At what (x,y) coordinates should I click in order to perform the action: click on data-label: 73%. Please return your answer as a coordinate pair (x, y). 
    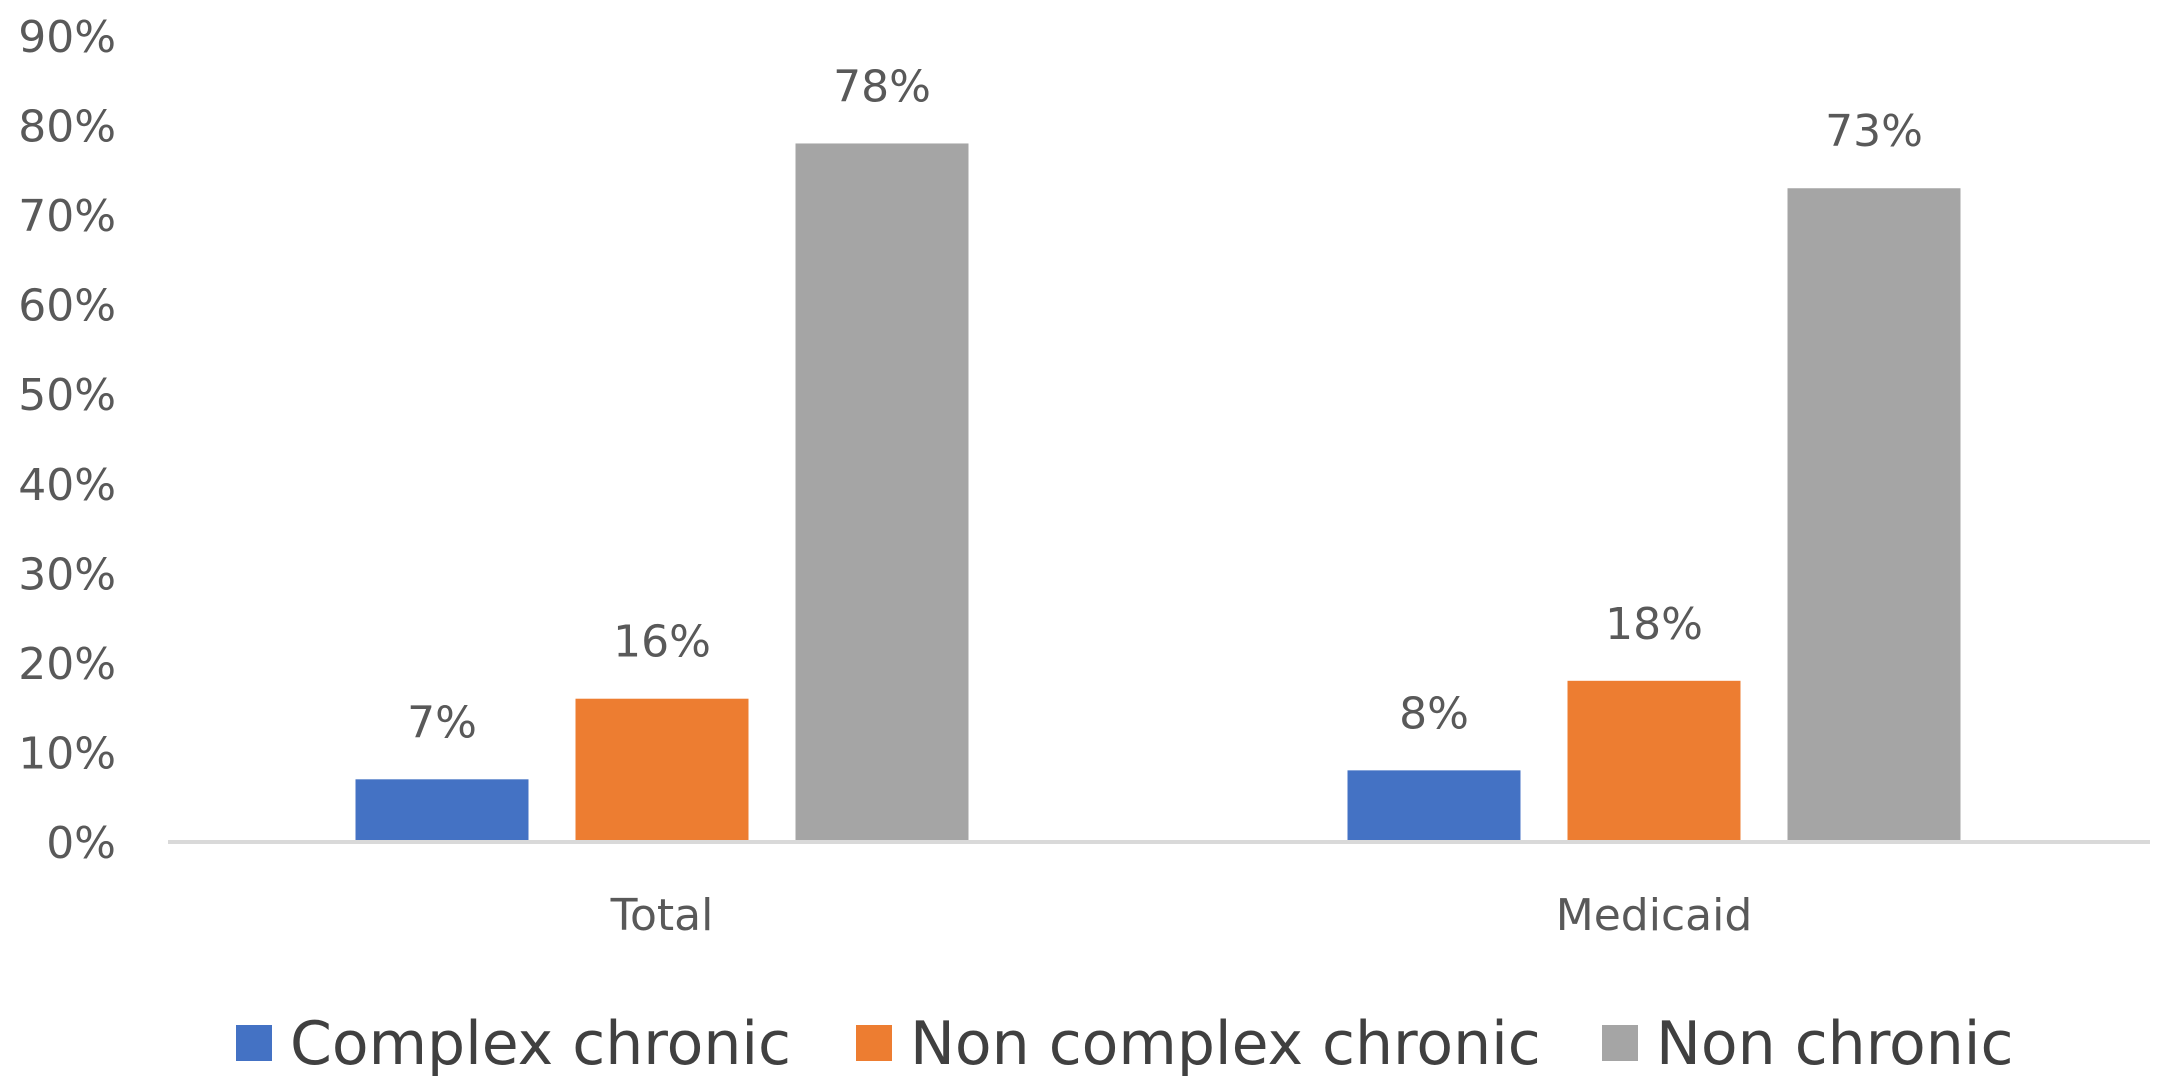
    Looking at the image, I should click on (1874, 131).